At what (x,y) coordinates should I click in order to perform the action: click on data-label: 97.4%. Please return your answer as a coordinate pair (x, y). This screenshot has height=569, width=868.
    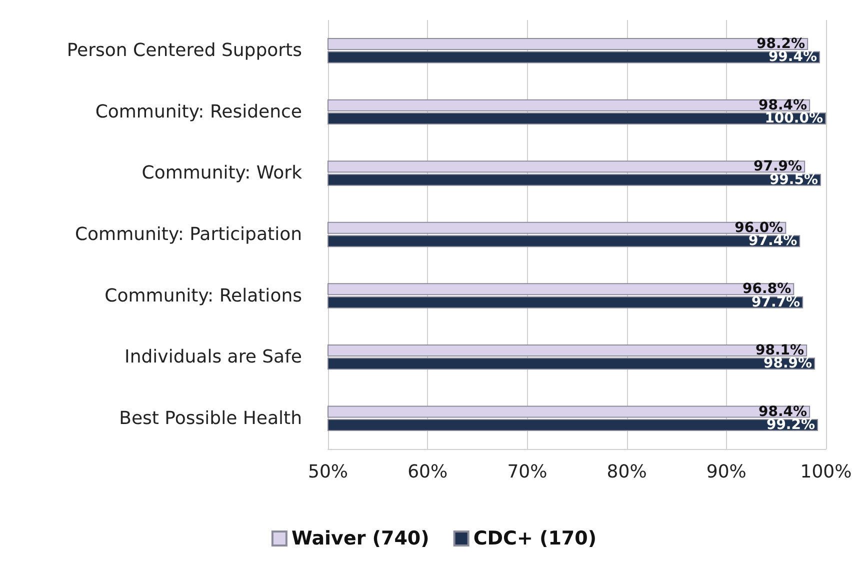
    Looking at the image, I should click on (773, 241).